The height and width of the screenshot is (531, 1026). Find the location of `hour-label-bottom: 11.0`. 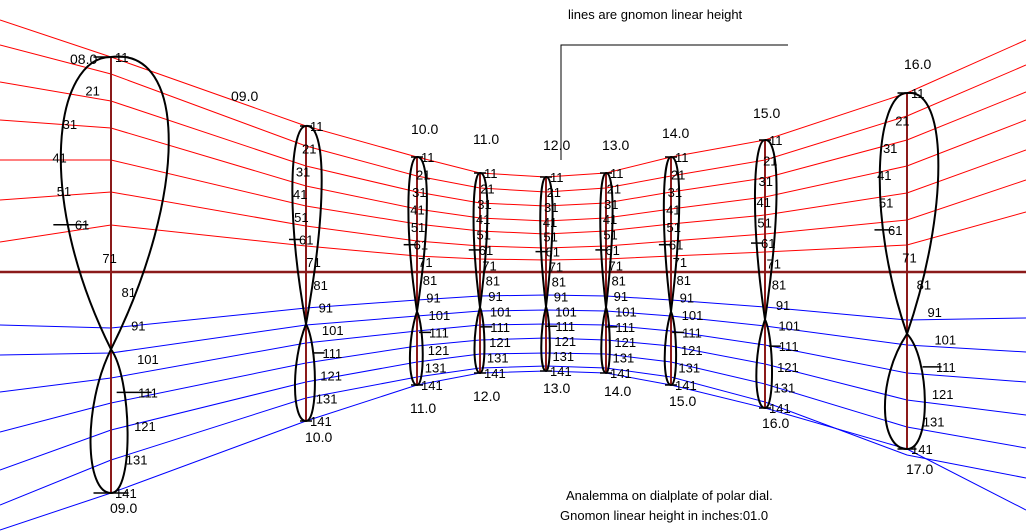

hour-label-bottom: 11.0 is located at coordinates (423, 408).